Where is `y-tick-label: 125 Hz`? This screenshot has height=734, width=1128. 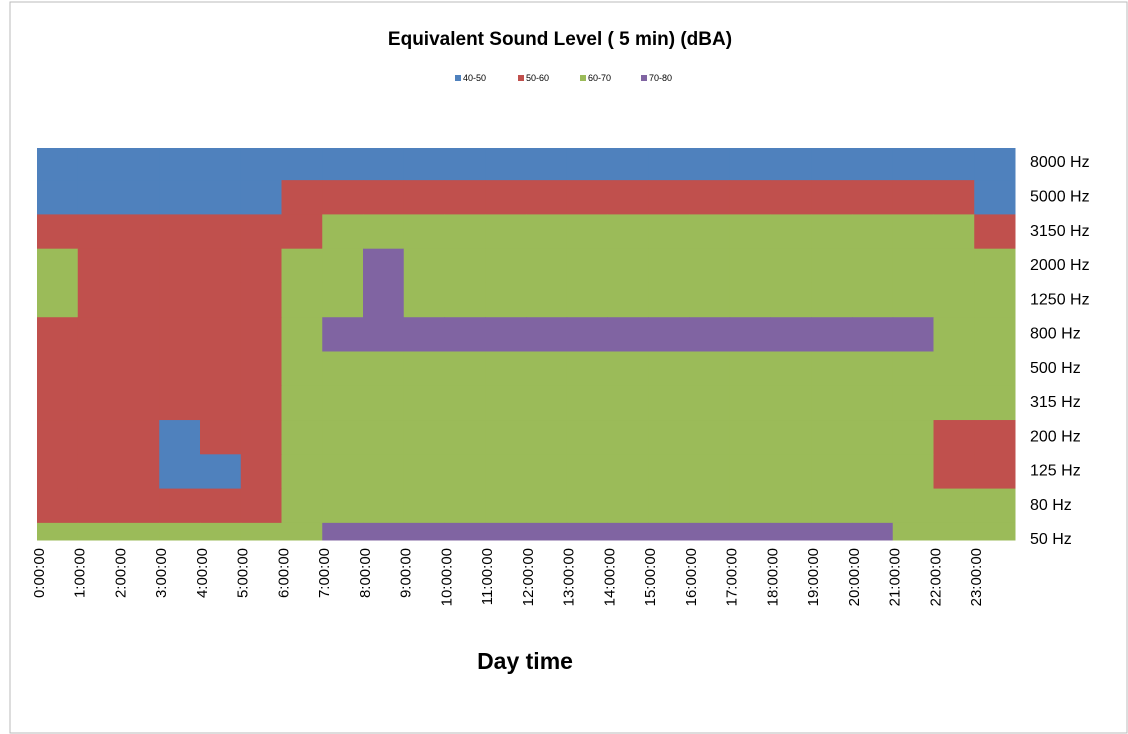
y-tick-label: 125 Hz is located at coordinates (1055, 471).